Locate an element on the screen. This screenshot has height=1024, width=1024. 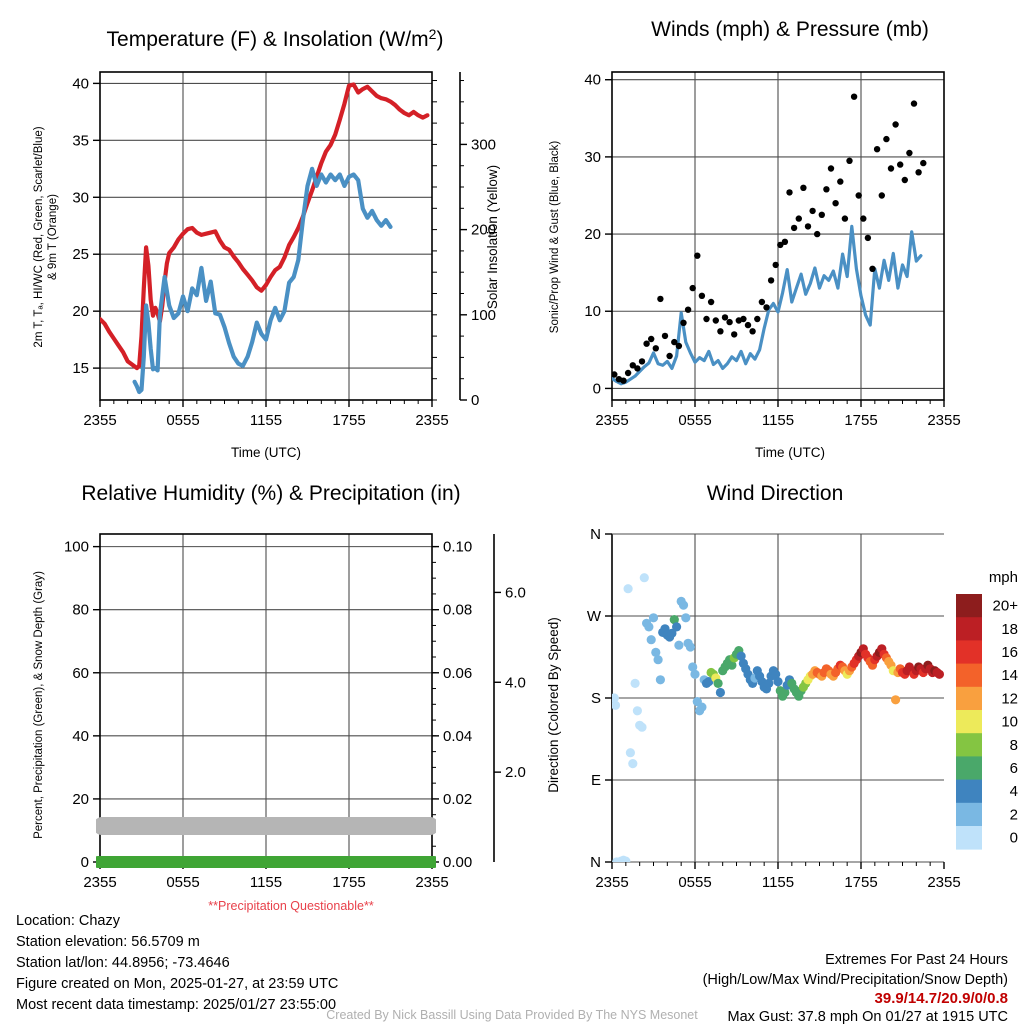
humidity-y2tick-label: 0.10 is located at coordinates (457, 547).